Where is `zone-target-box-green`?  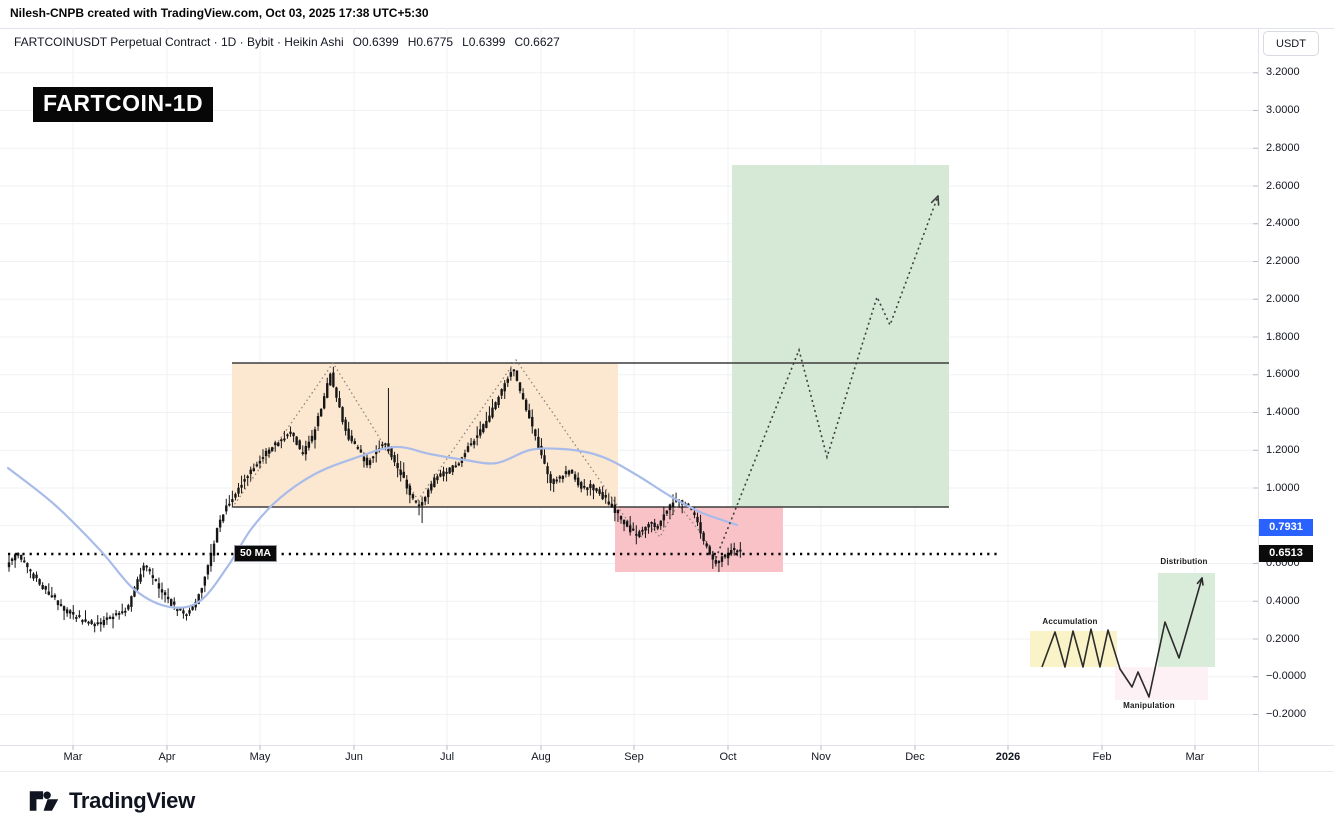
zone-target-box-green is located at coordinates (840, 336).